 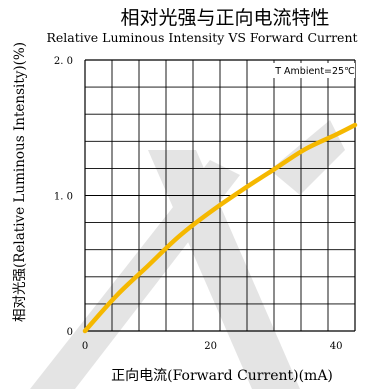 I want to click on y-tick-labels: 0 1. 0 2. 0, so click(x=63, y=197).